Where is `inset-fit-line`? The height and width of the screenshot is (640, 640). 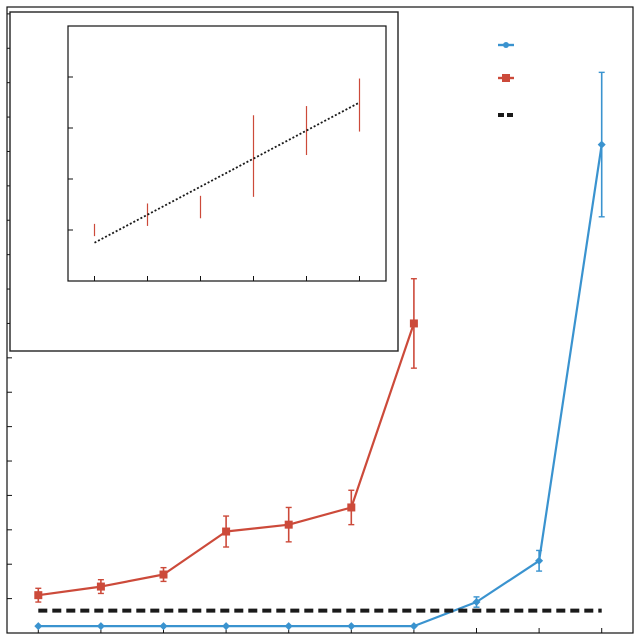 inset-fit-line is located at coordinates (227, 172).